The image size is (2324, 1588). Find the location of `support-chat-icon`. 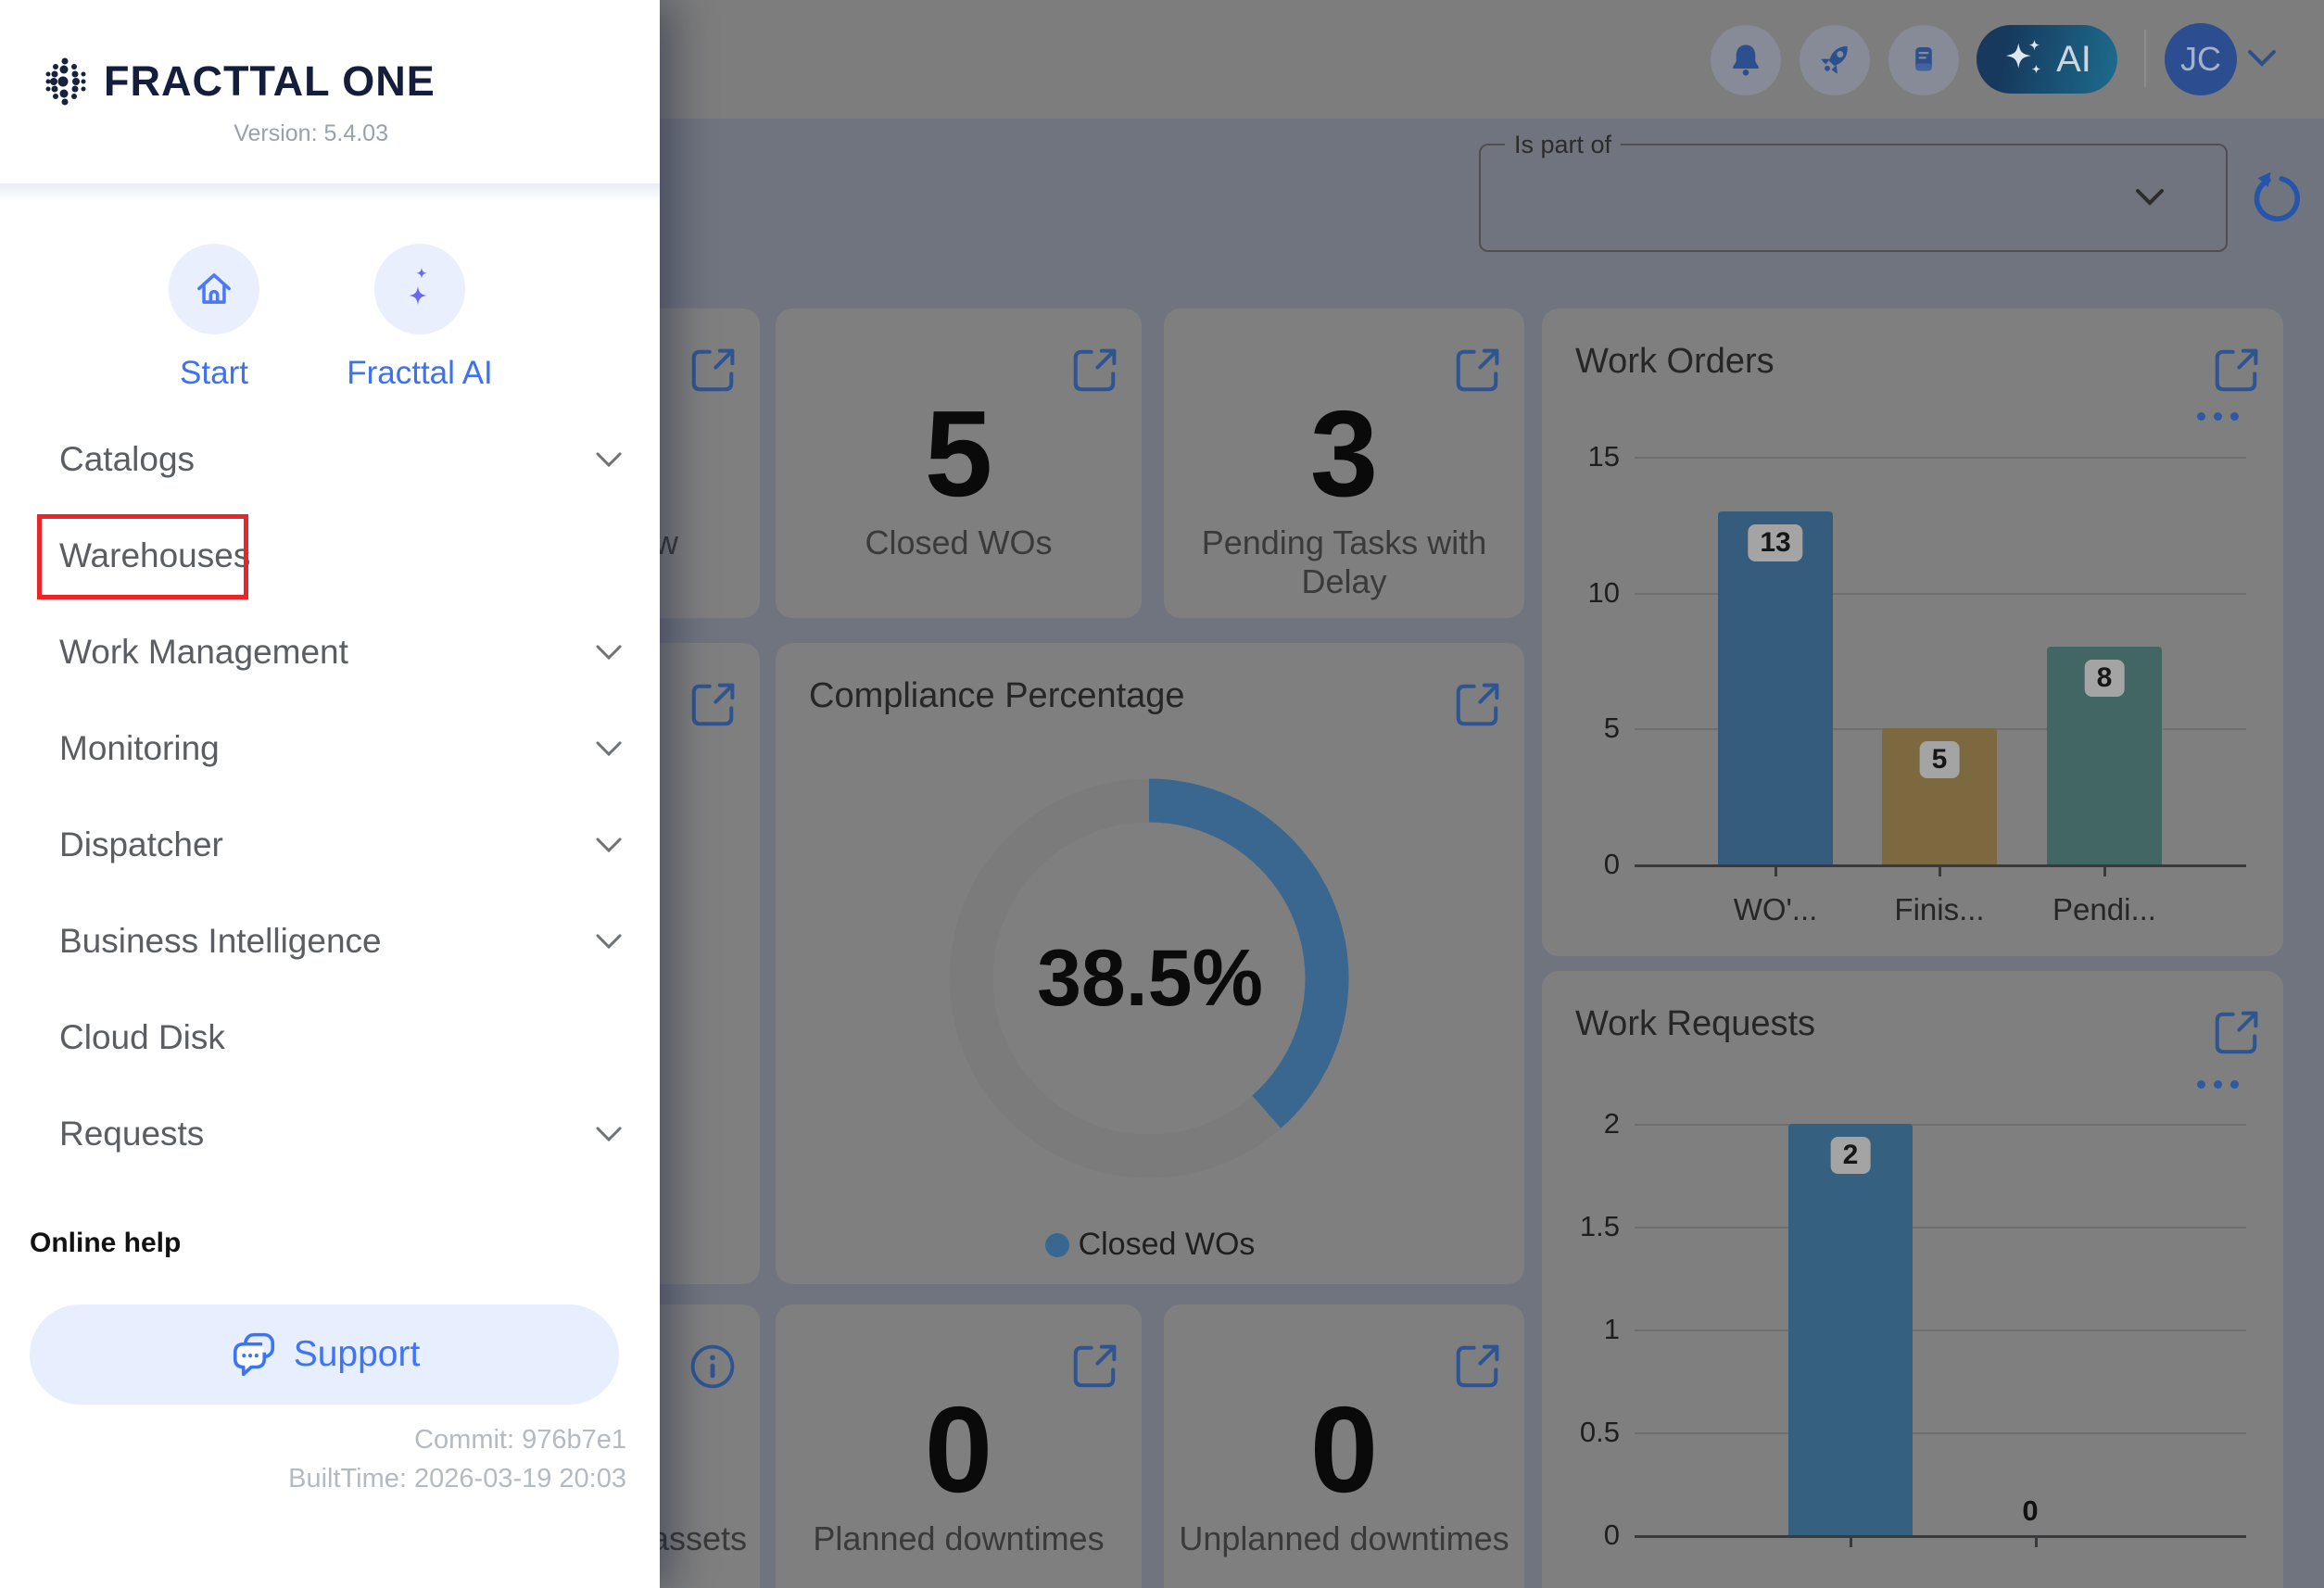

support-chat-icon is located at coordinates (253, 1354).